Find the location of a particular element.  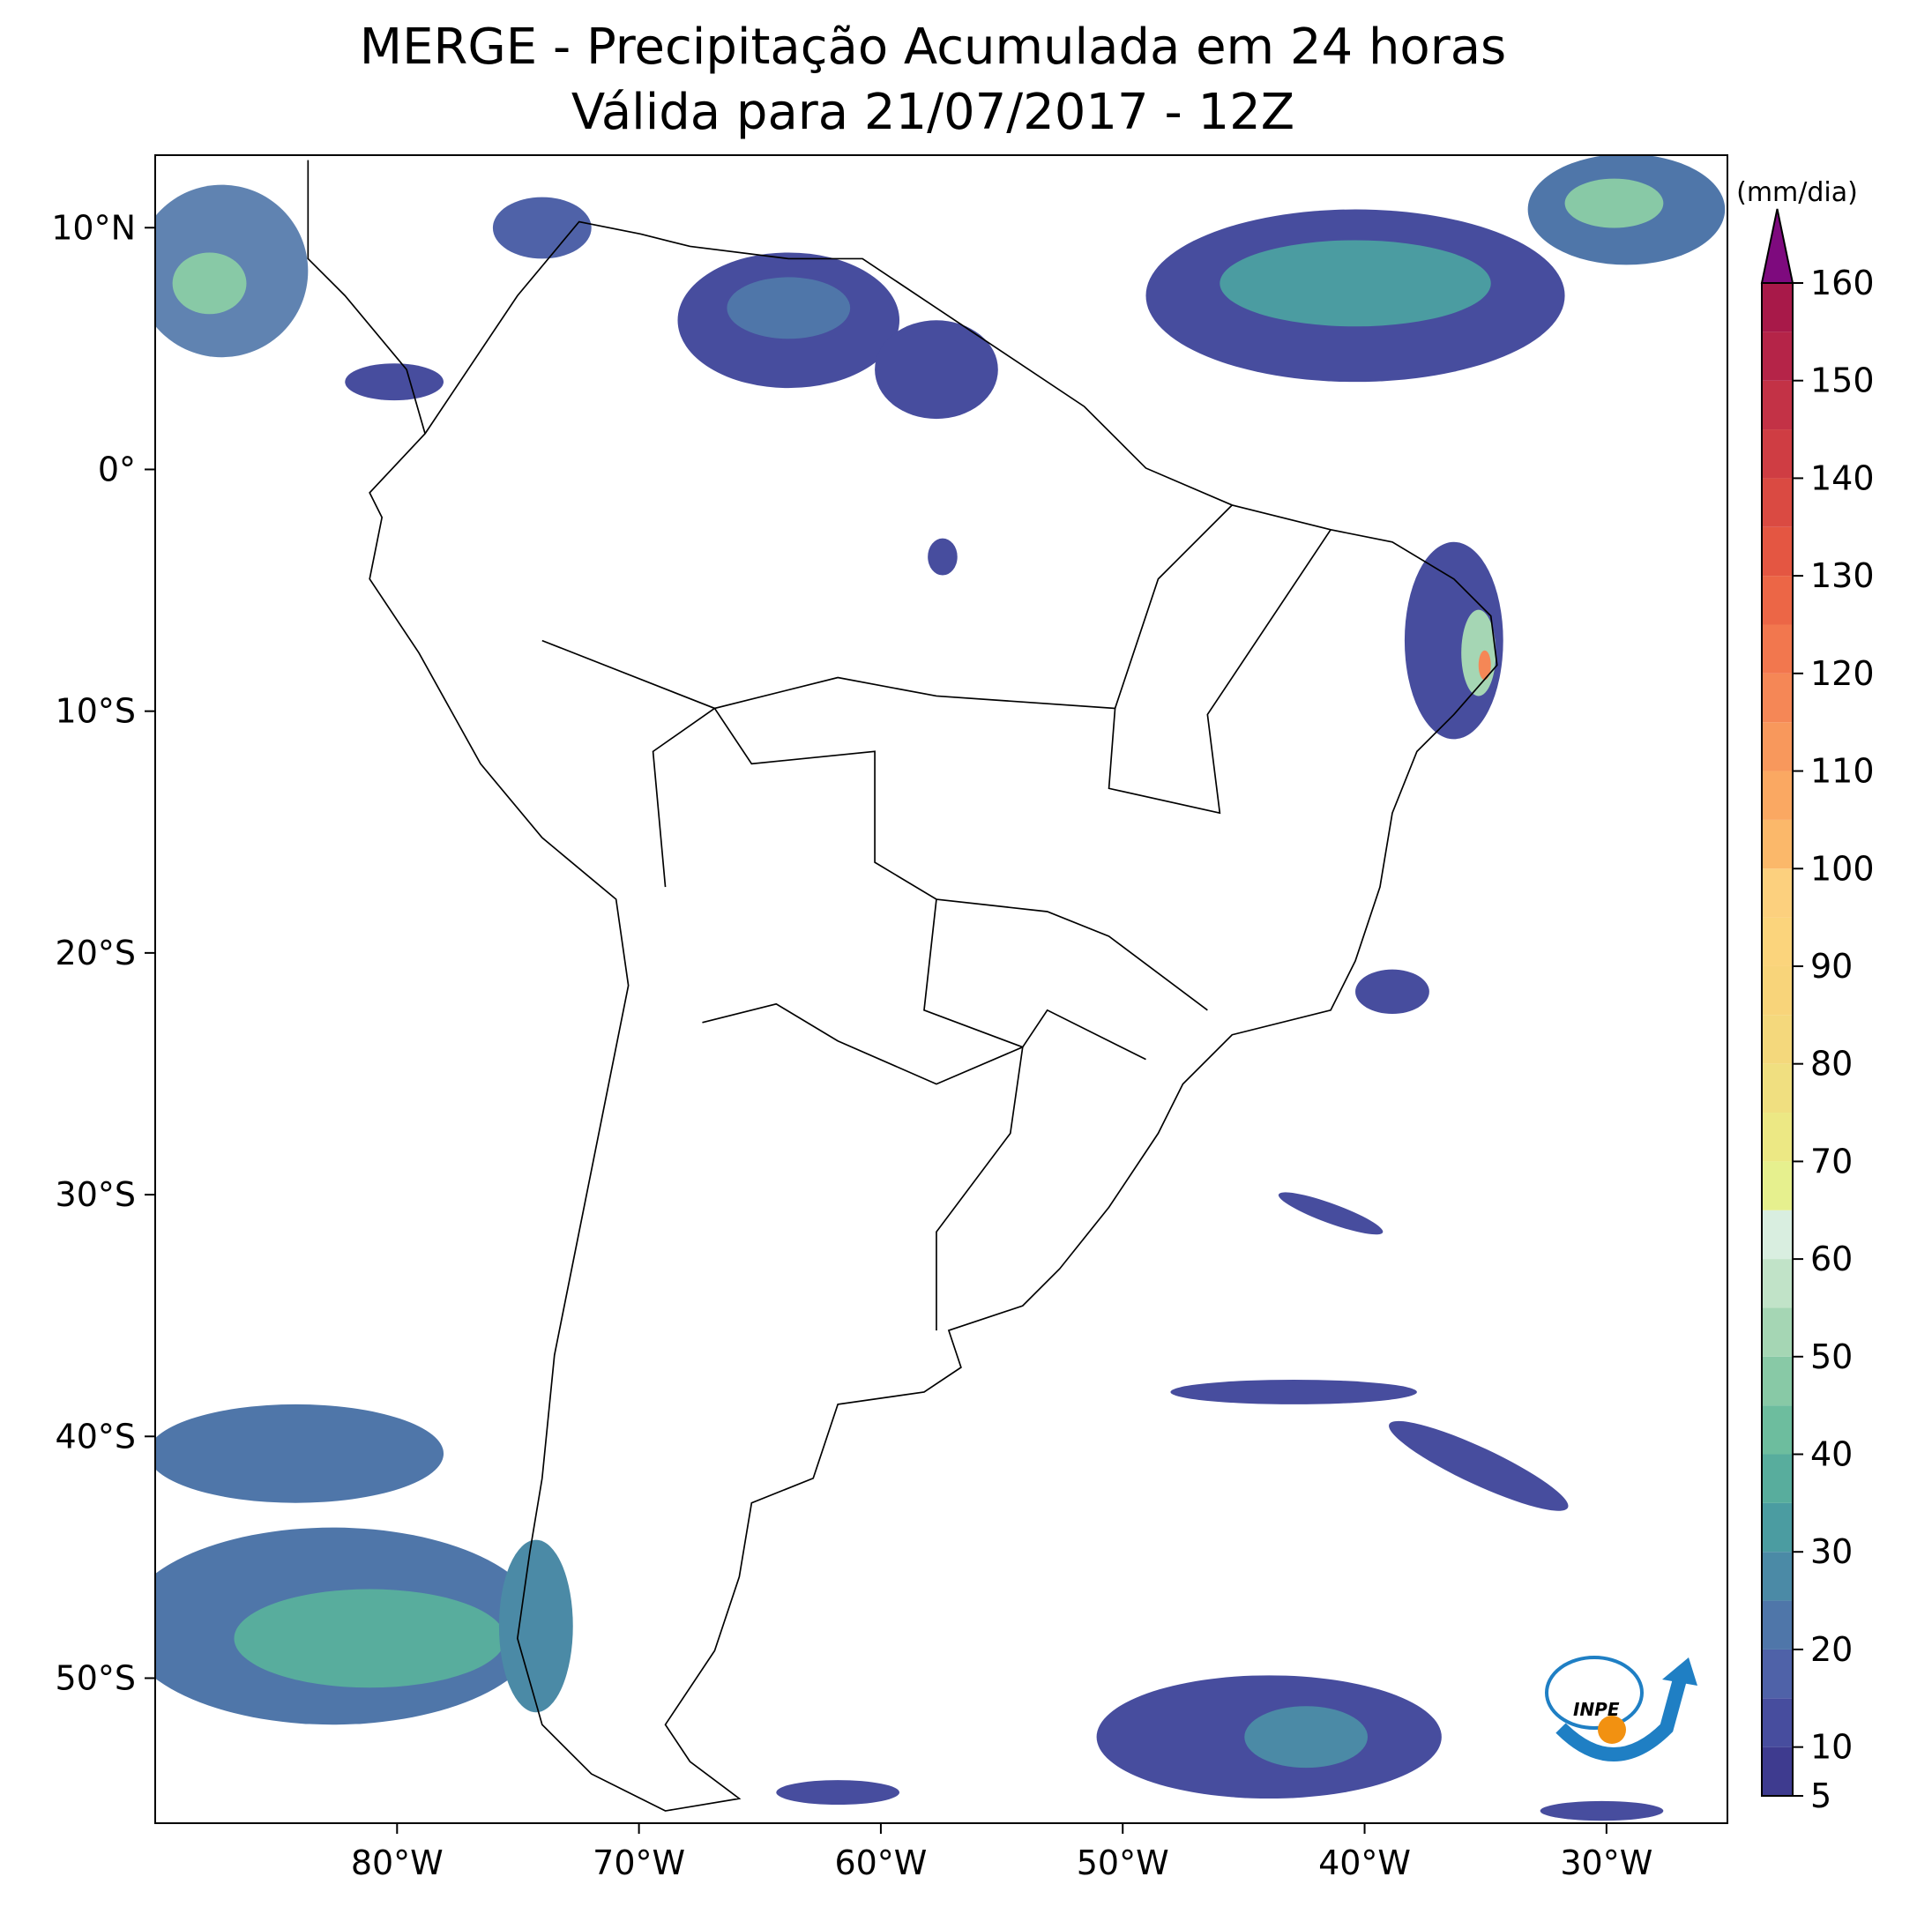

colorbar-frame is located at coordinates (1777, 1039).